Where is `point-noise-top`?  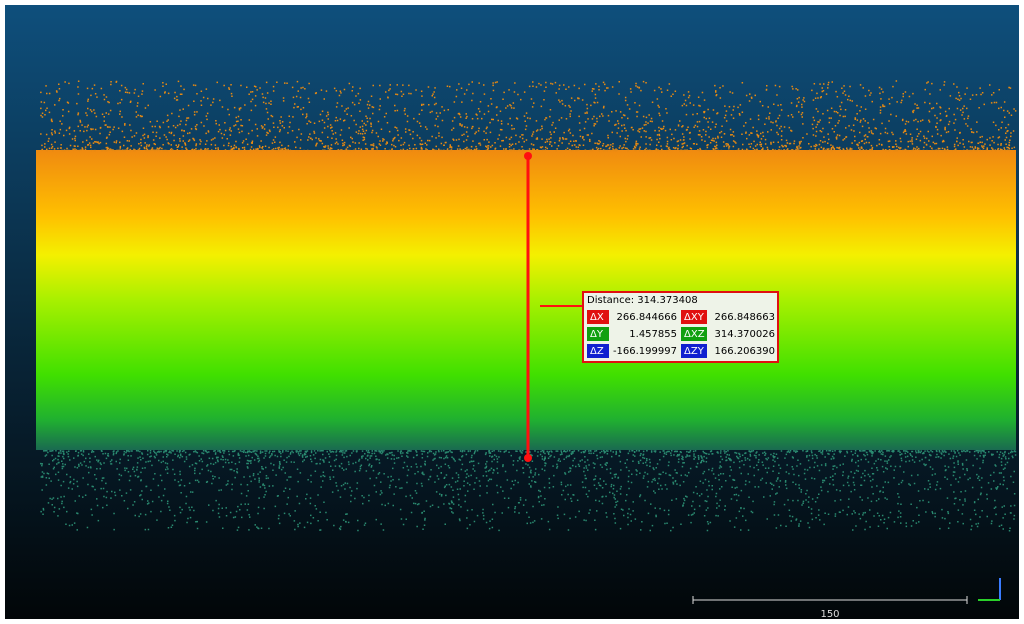
point-noise-top is located at coordinates (528, 116).